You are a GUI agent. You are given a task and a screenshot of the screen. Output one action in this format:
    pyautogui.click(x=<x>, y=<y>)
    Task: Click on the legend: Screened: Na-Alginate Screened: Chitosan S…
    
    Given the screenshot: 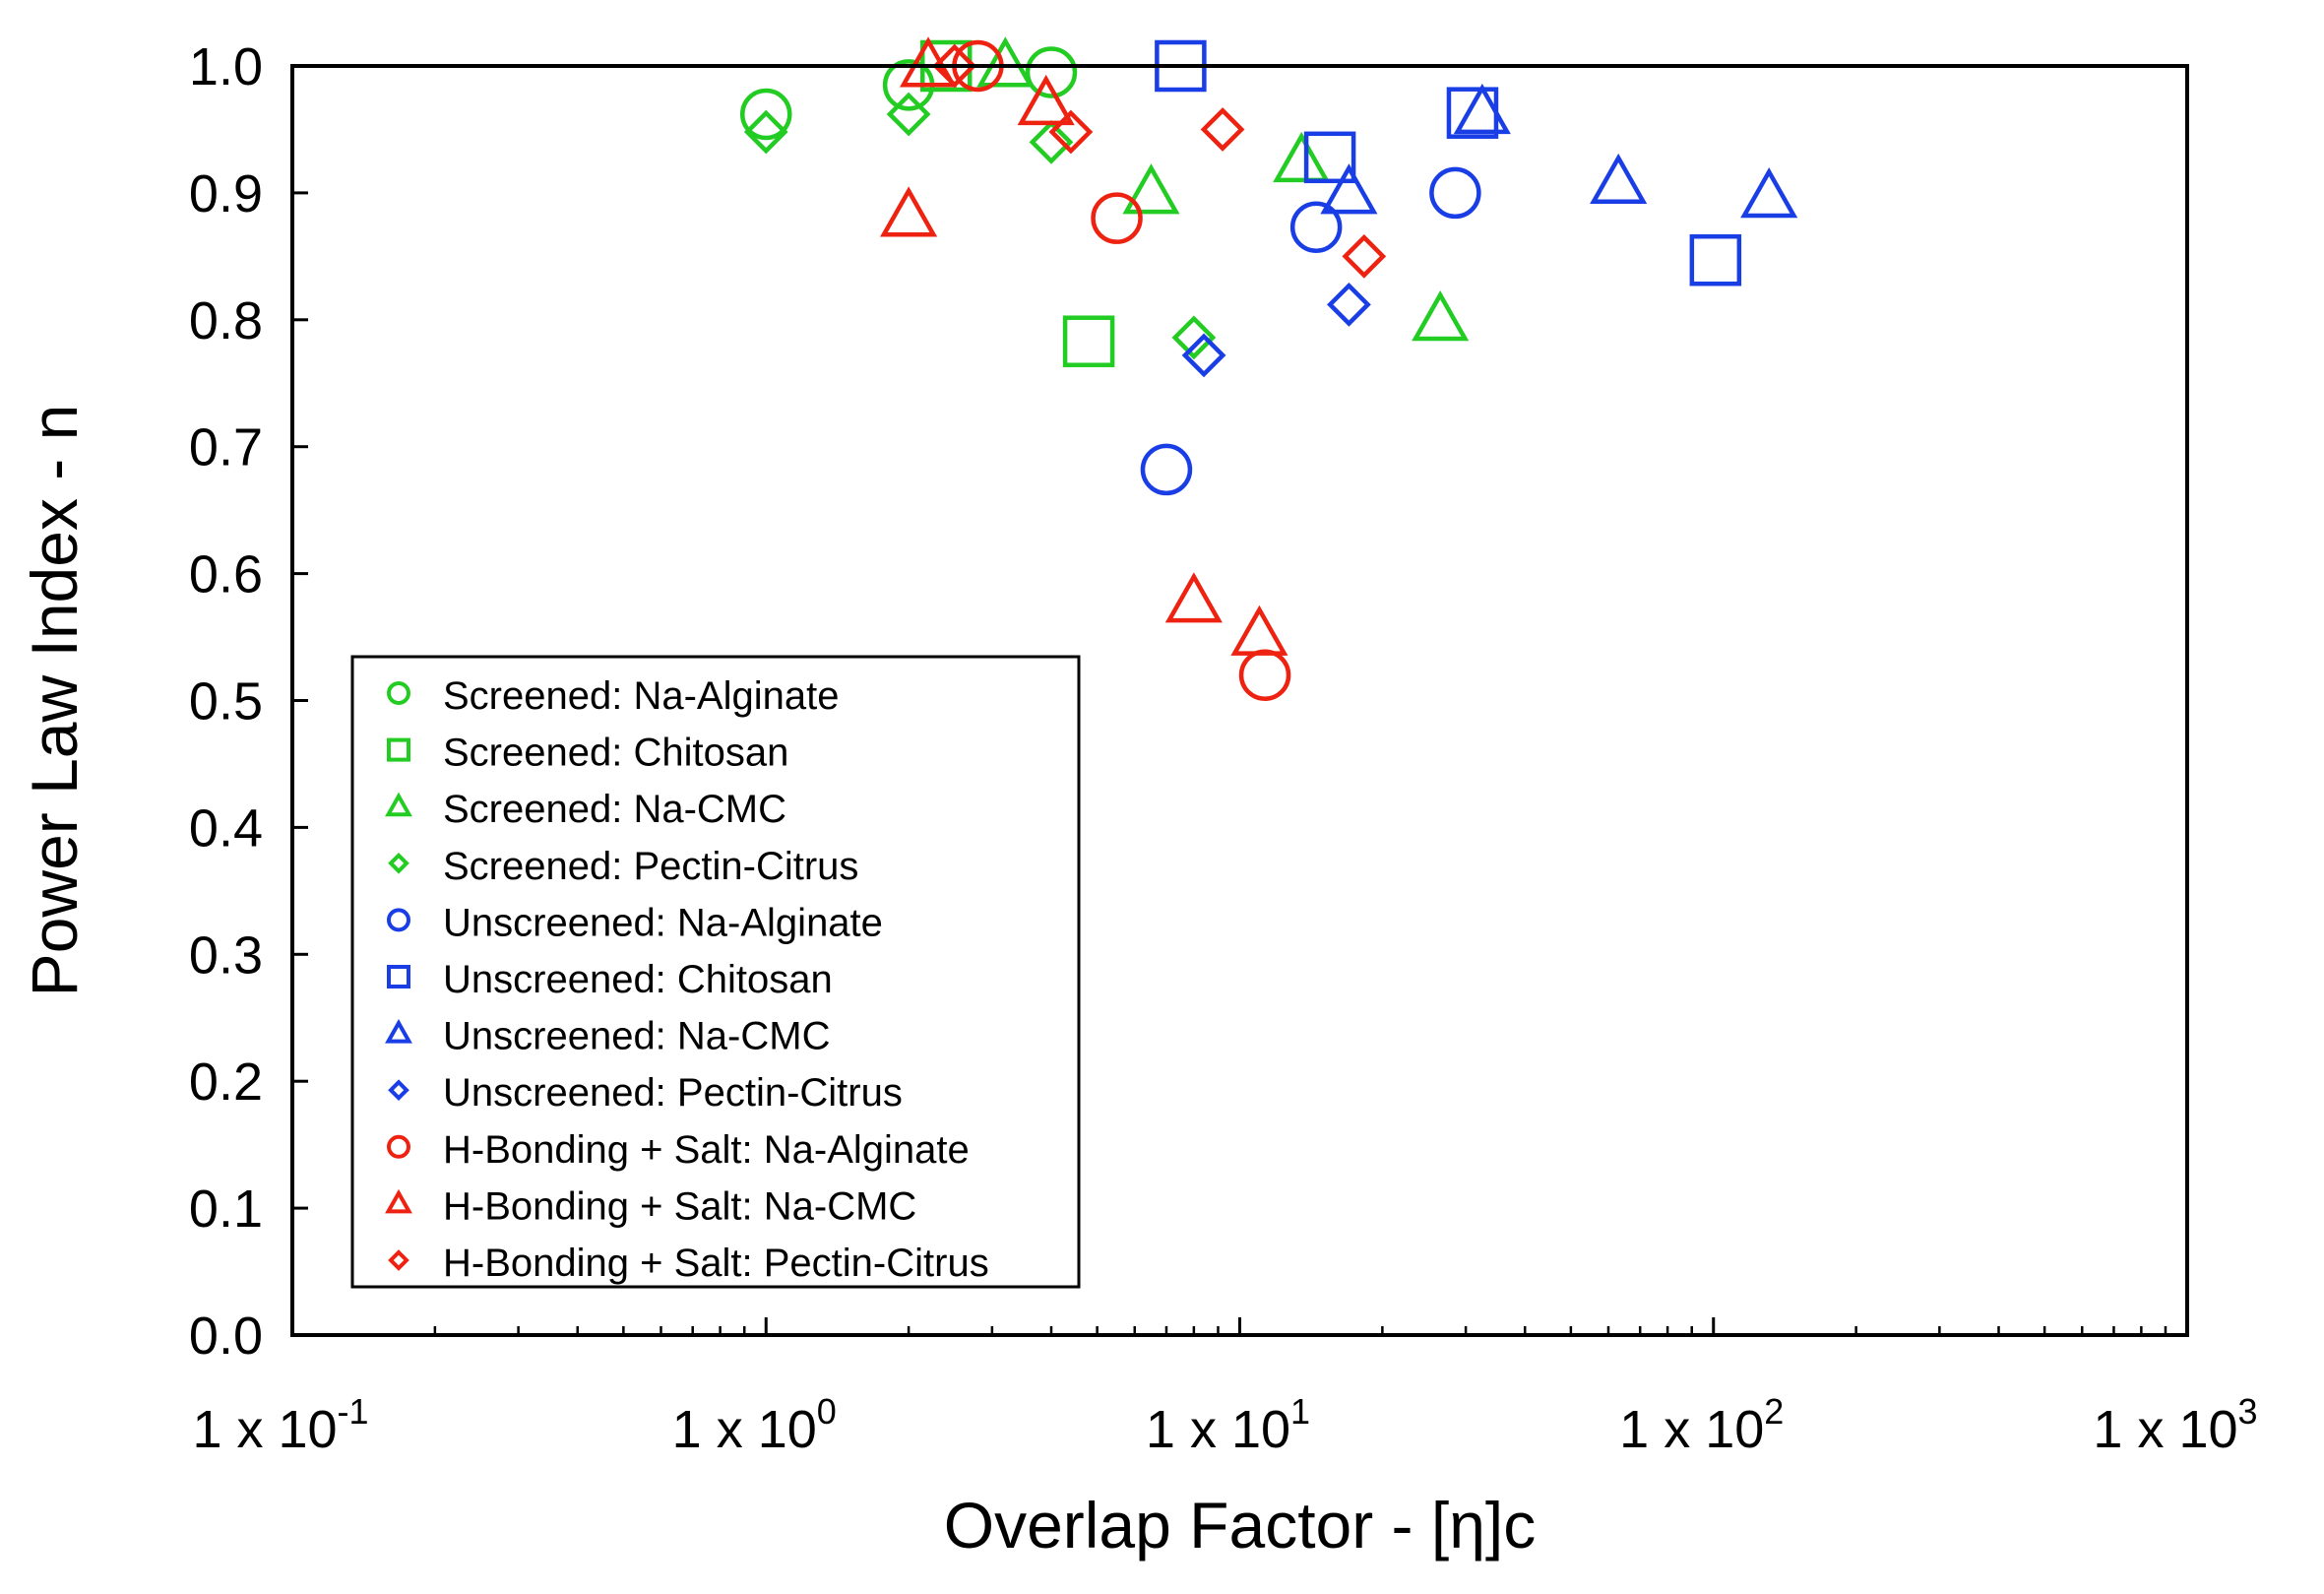 What is the action you would take?
    pyautogui.click(x=715, y=972)
    